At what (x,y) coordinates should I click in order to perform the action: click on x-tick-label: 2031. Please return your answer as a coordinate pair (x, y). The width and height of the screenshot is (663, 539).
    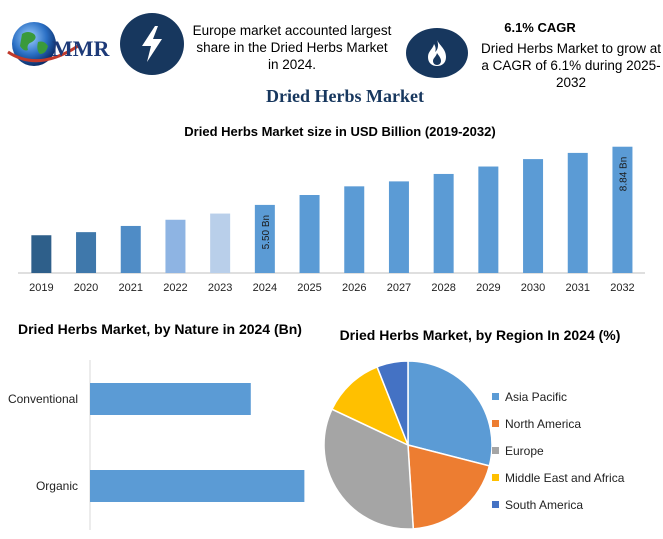
    Looking at the image, I should click on (578, 288).